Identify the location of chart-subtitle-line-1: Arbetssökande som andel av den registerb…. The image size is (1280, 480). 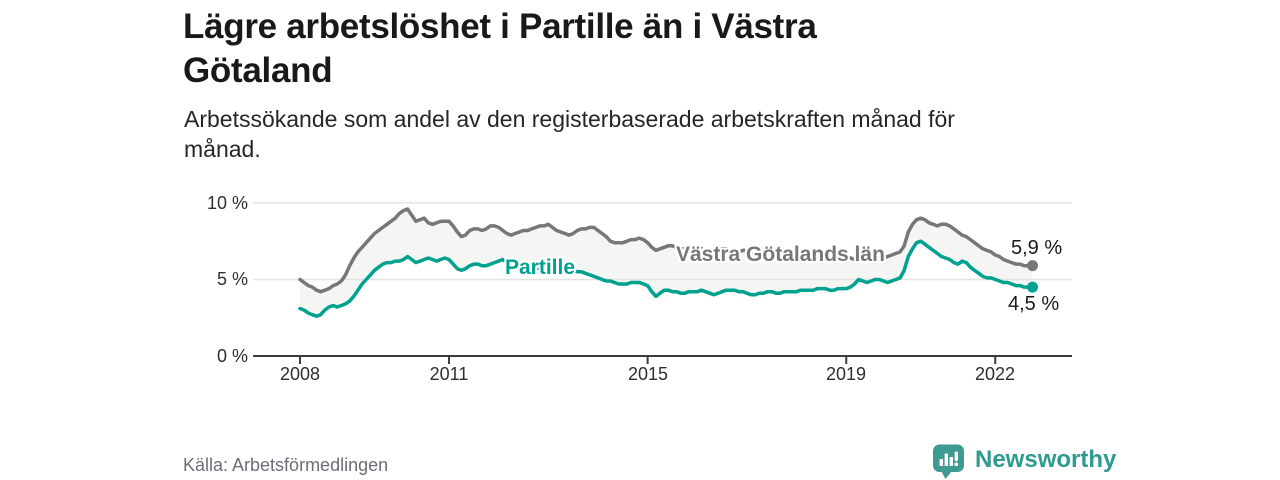
(569, 119).